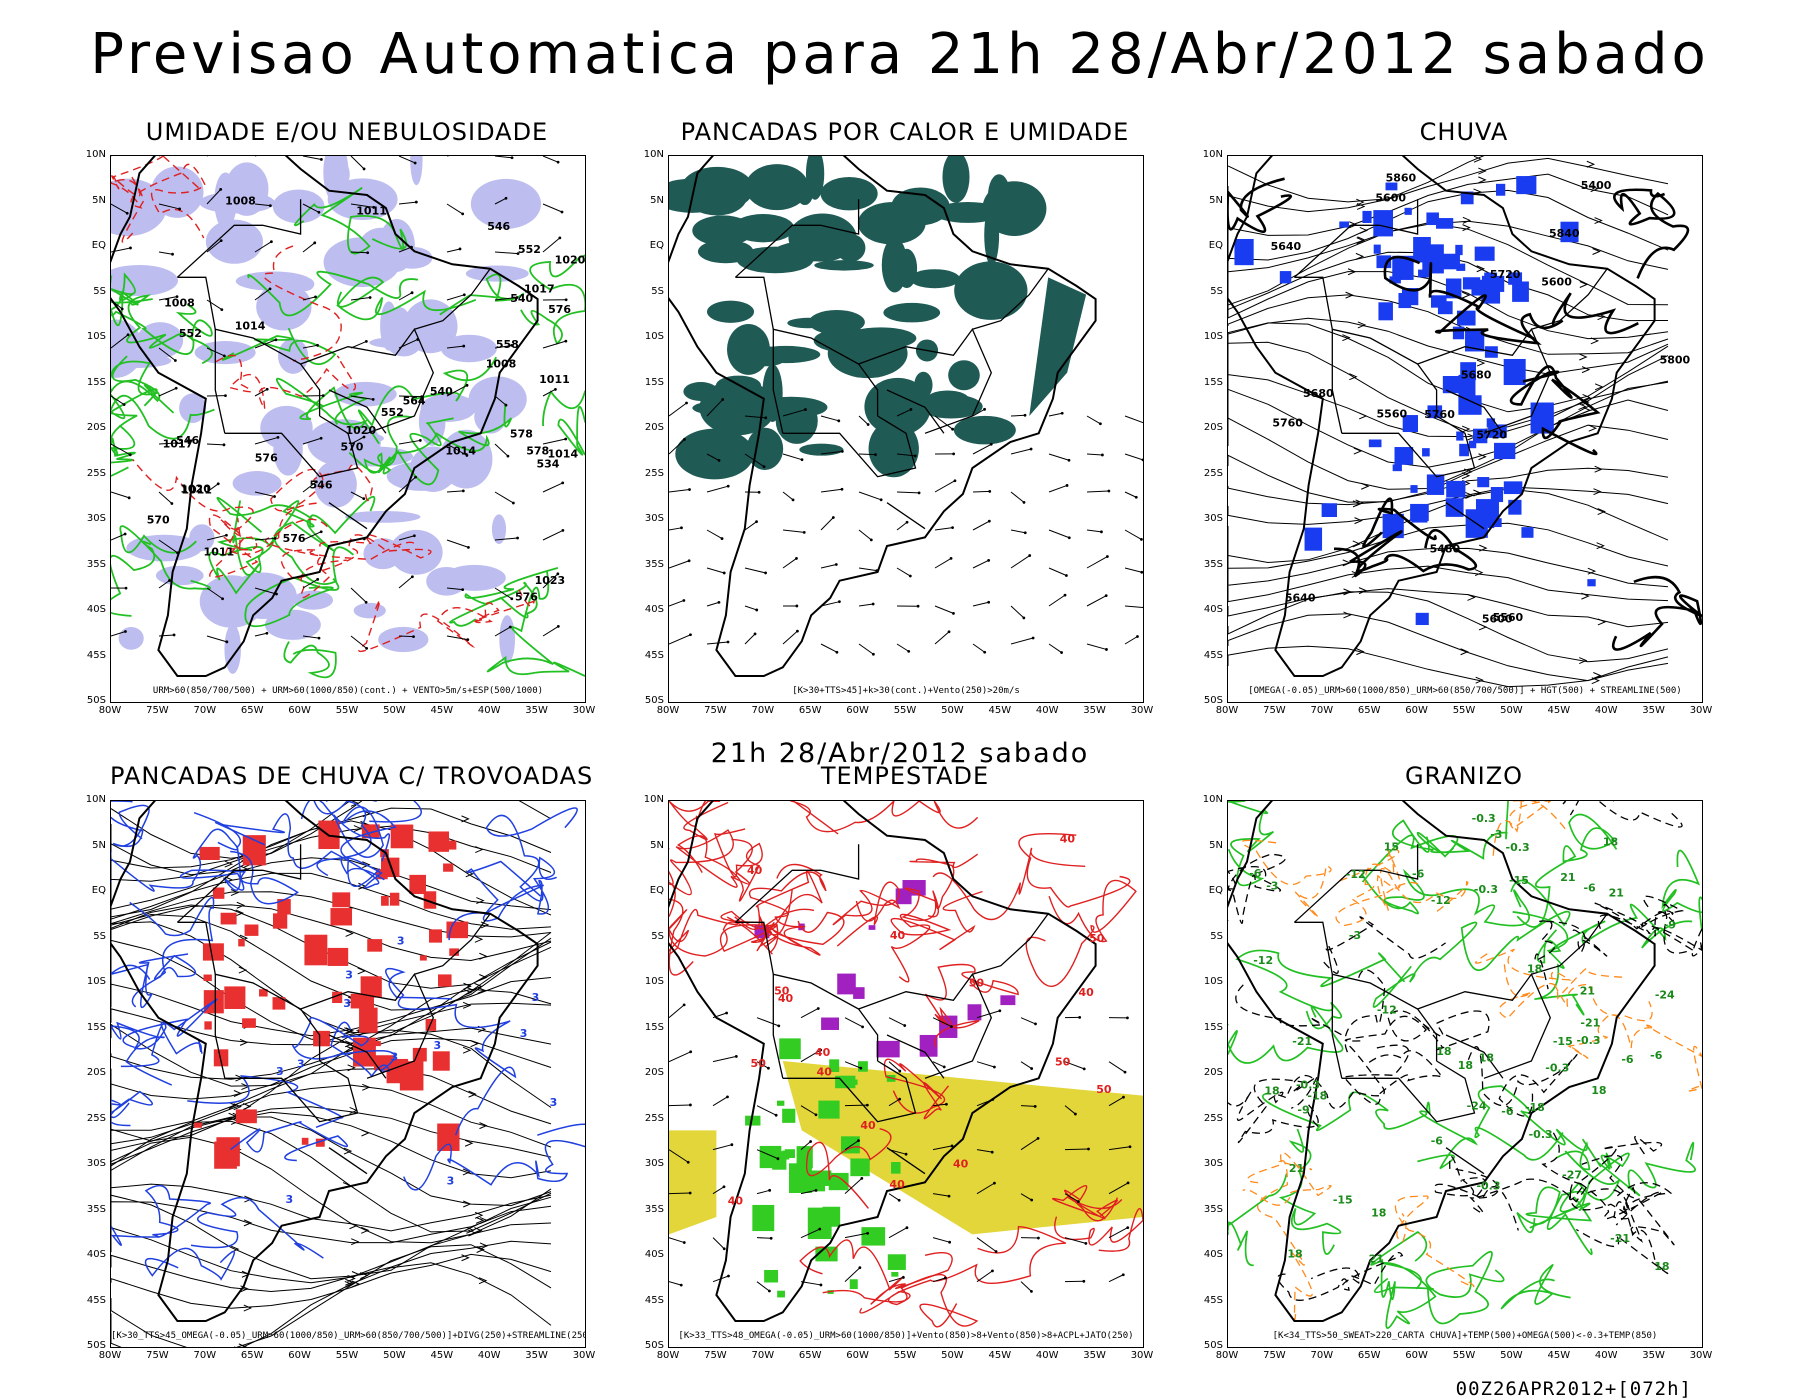 The image size is (1800, 1400). What do you see at coordinates (1213, 564) in the screenshot?
I see `latitude-tick: 35S` at bounding box center [1213, 564].